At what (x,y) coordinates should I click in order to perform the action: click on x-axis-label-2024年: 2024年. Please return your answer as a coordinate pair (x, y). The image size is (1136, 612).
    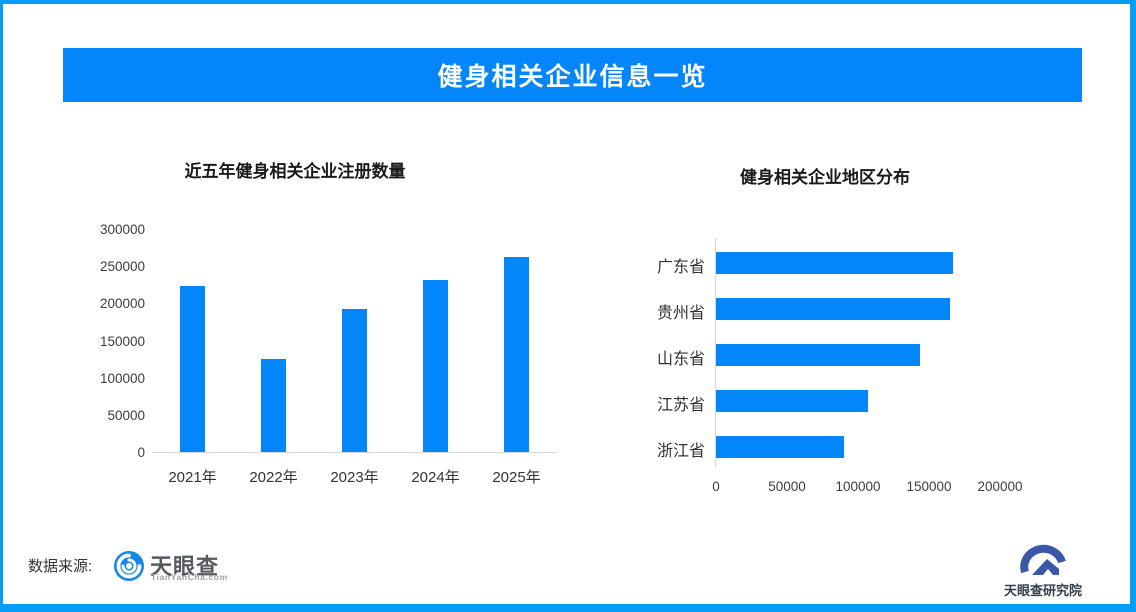
    Looking at the image, I should click on (435, 477).